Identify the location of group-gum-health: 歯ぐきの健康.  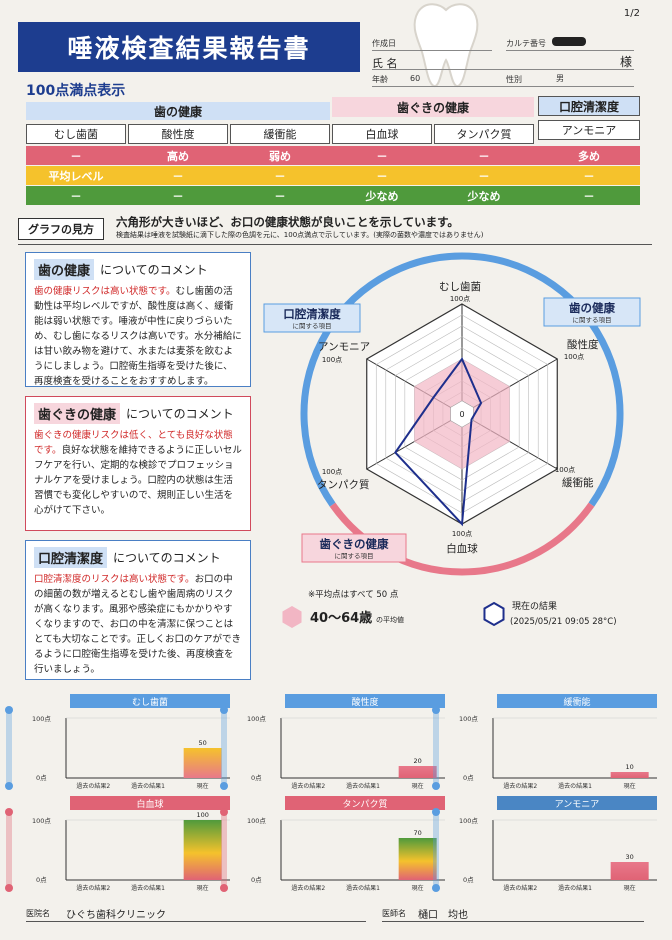
(433, 107).